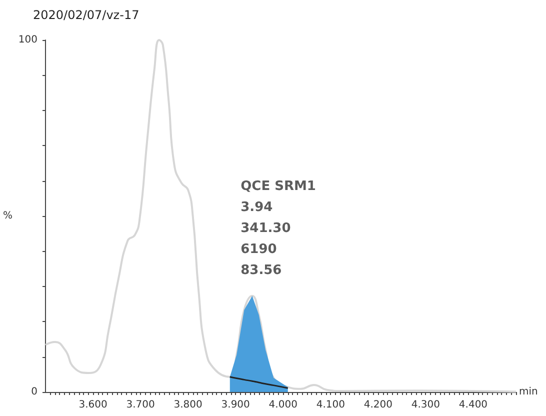 This screenshot has height=416, width=546. What do you see at coordinates (93, 405) in the screenshot?
I see `x-tick-label: 3.600` at bounding box center [93, 405].